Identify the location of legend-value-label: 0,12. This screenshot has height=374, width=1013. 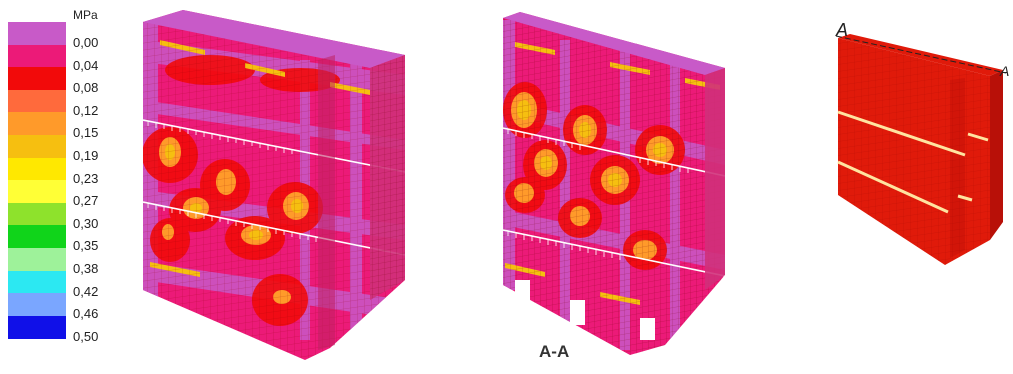
(86, 110).